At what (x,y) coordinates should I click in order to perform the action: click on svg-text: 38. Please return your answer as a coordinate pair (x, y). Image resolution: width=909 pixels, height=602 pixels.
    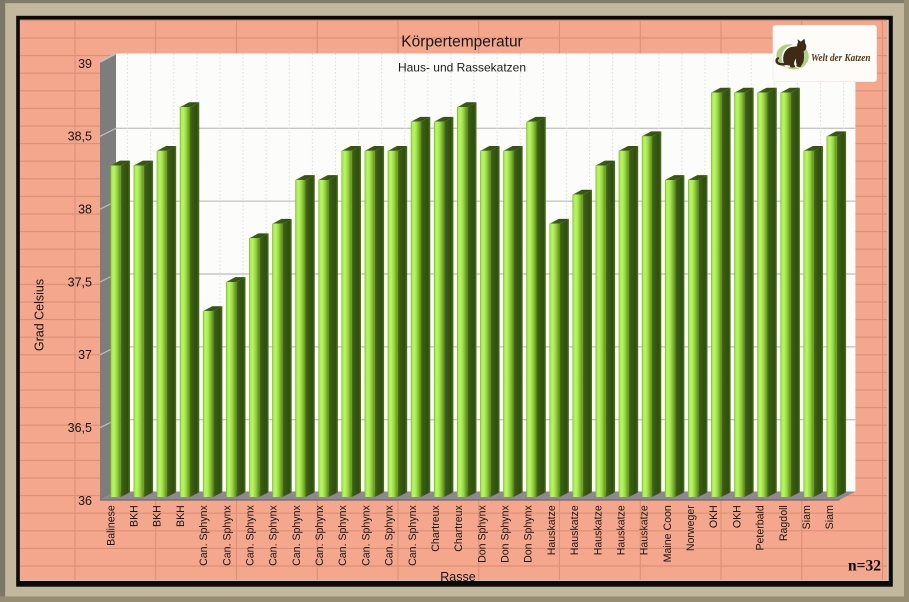
    Looking at the image, I should click on (85, 210).